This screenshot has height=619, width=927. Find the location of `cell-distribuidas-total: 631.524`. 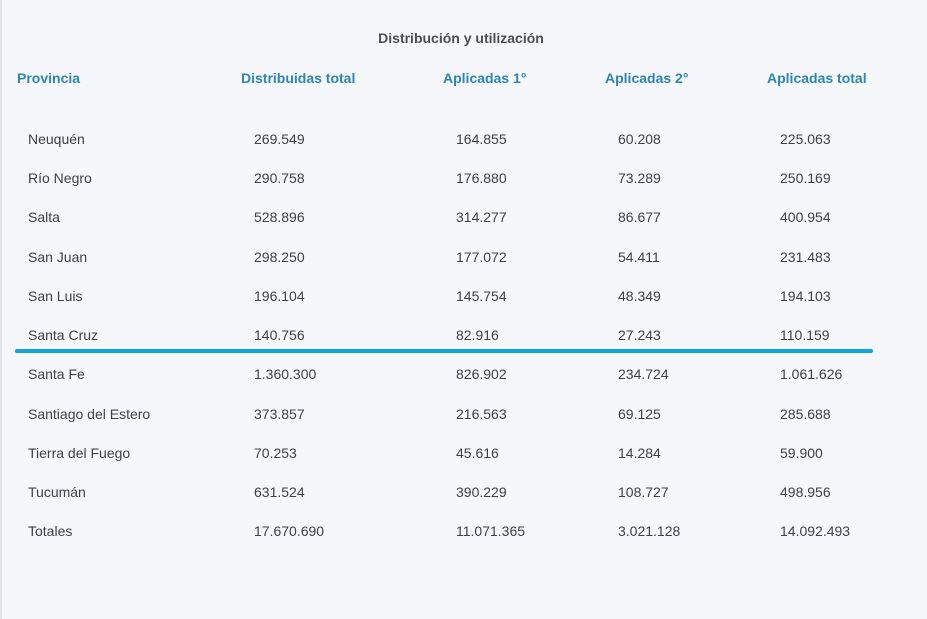

cell-distribuidas-total: 631.524 is located at coordinates (279, 492).